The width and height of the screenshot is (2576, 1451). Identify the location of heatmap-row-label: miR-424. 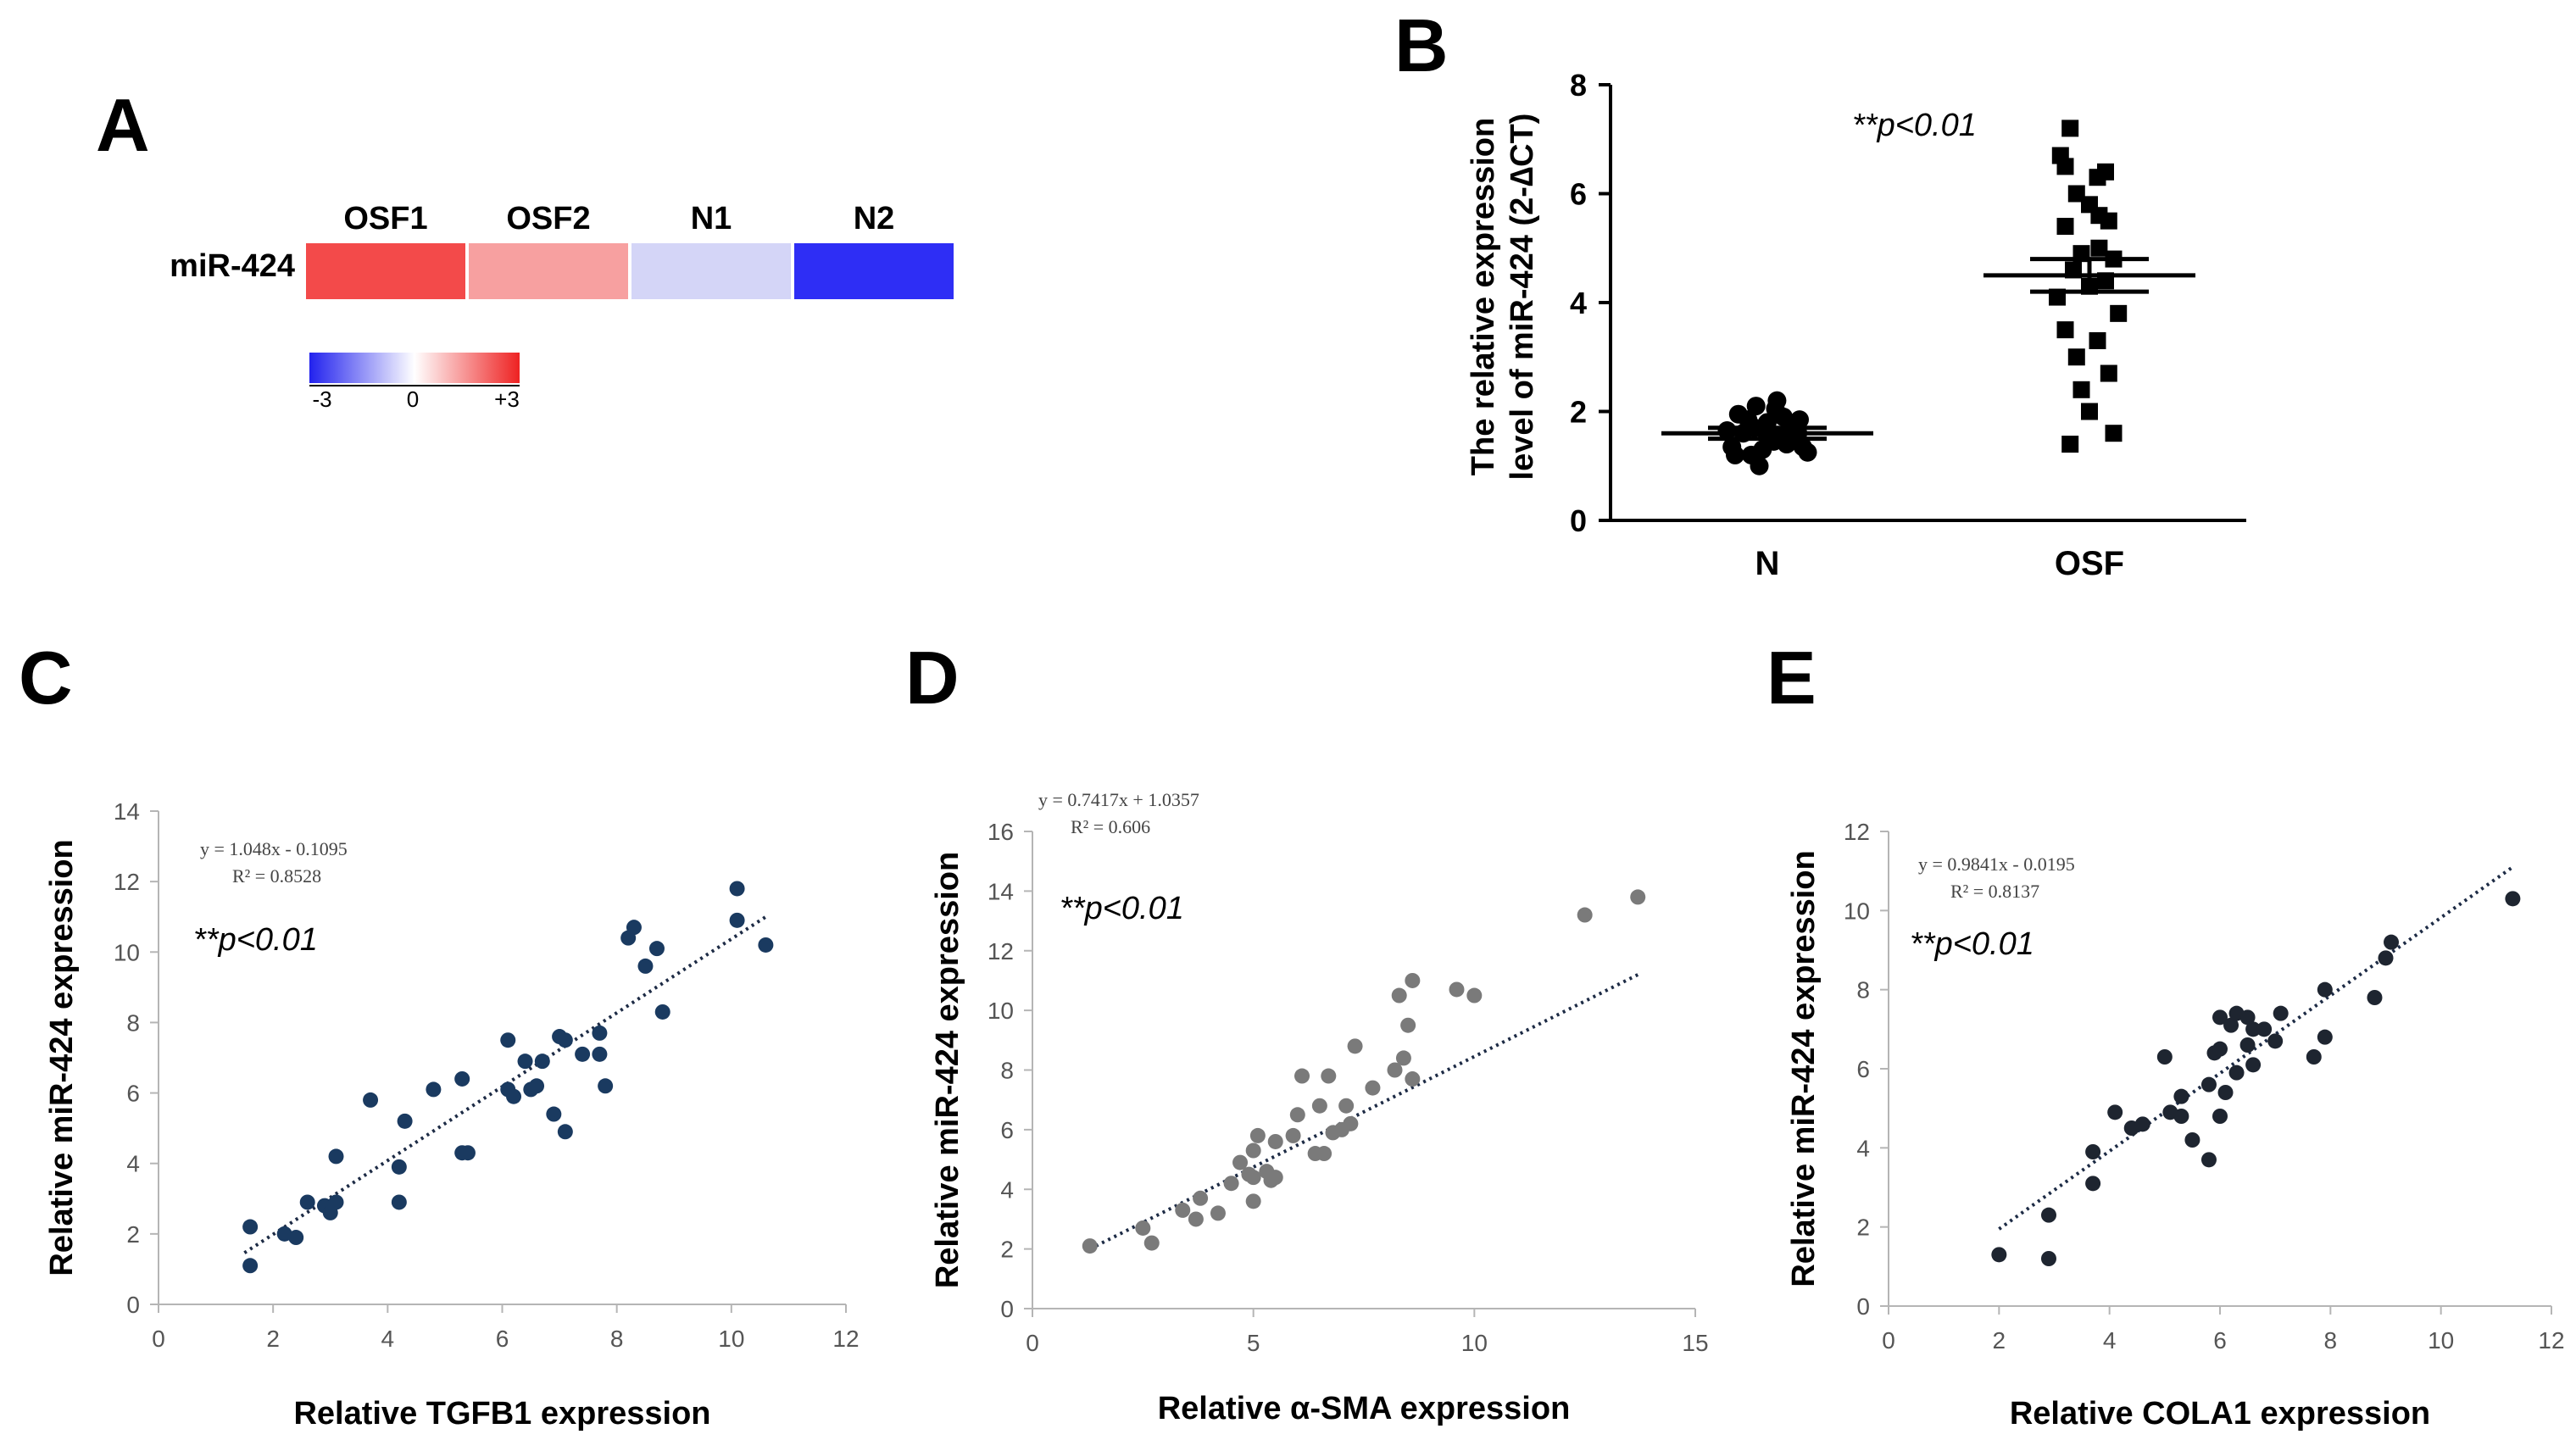
(232, 266).